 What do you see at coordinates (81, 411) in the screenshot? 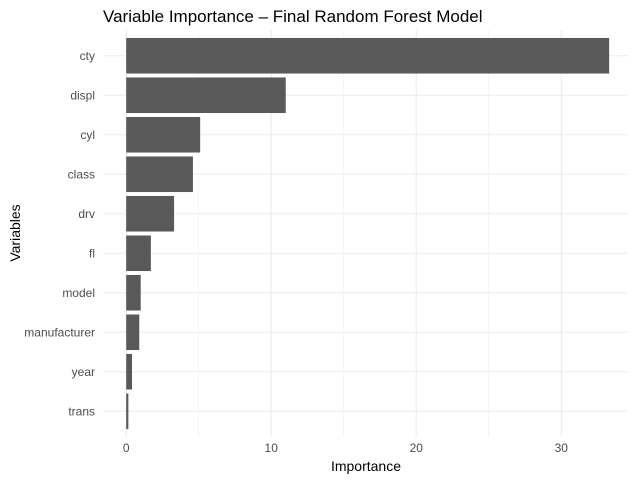
I see `y-tick-label: trans` at bounding box center [81, 411].